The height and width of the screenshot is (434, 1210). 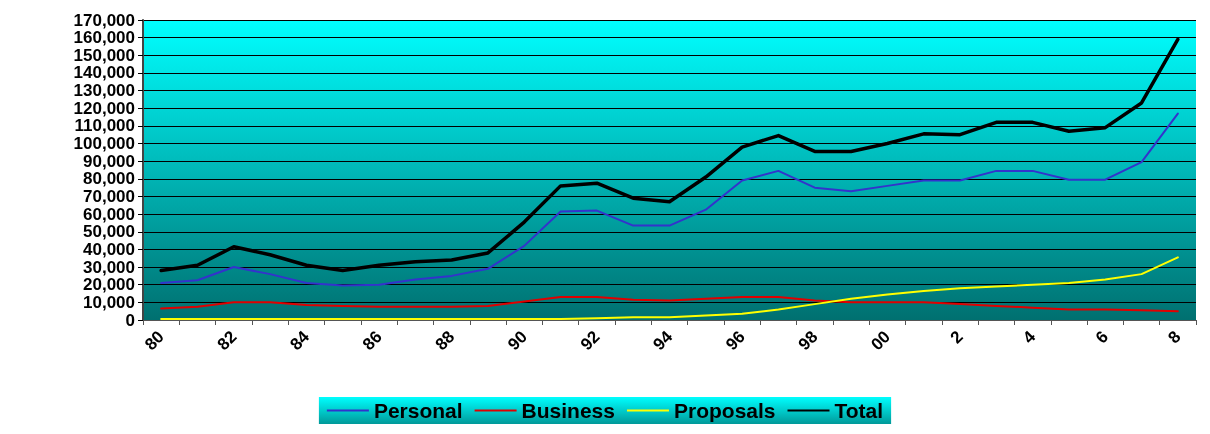 What do you see at coordinates (1029, 337) in the screenshot?
I see `x-tick-label: 4` at bounding box center [1029, 337].